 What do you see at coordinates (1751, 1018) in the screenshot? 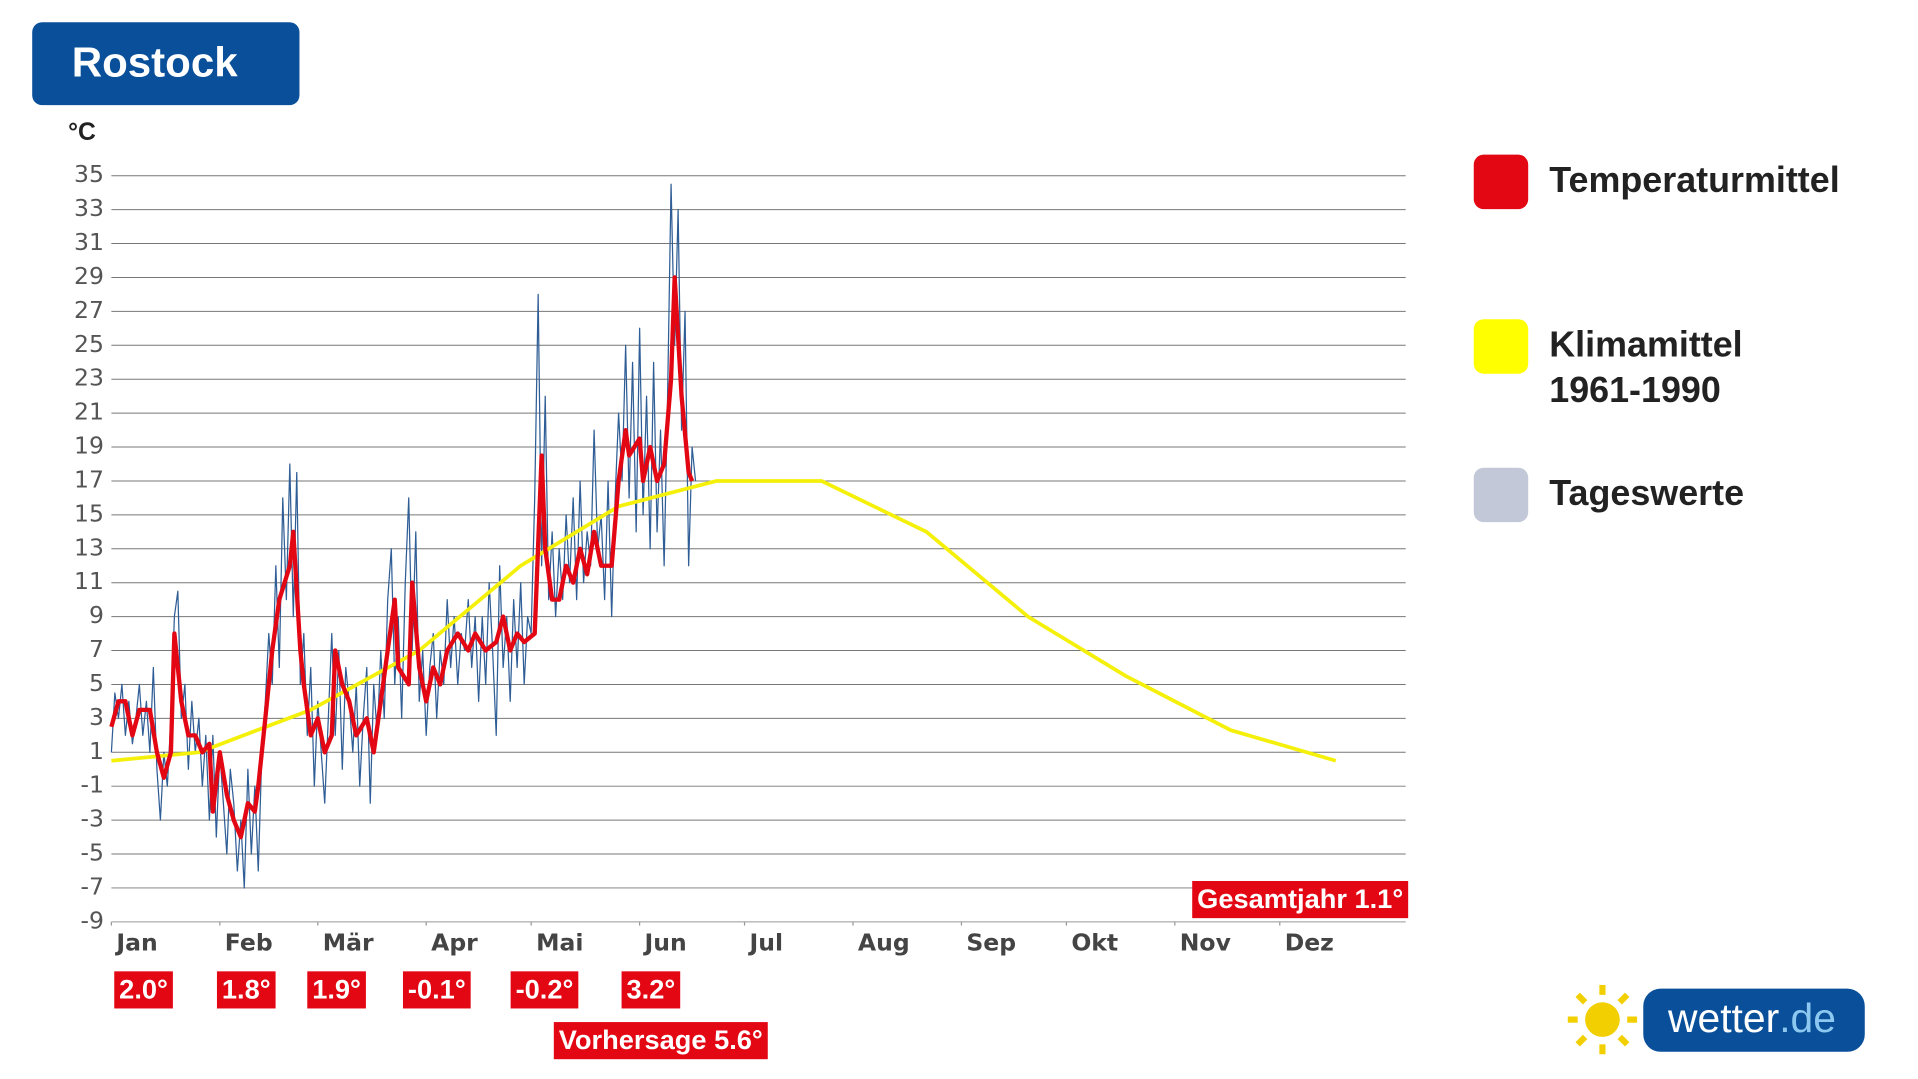
I see `logo-text: wetter.de` at bounding box center [1751, 1018].